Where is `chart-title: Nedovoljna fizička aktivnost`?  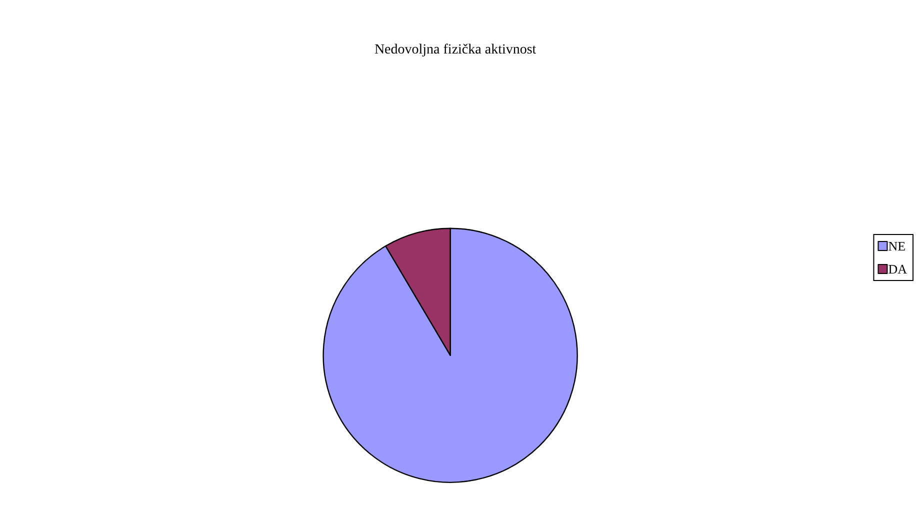 chart-title: Nedovoljna fizička aktivnost is located at coordinates (455, 50).